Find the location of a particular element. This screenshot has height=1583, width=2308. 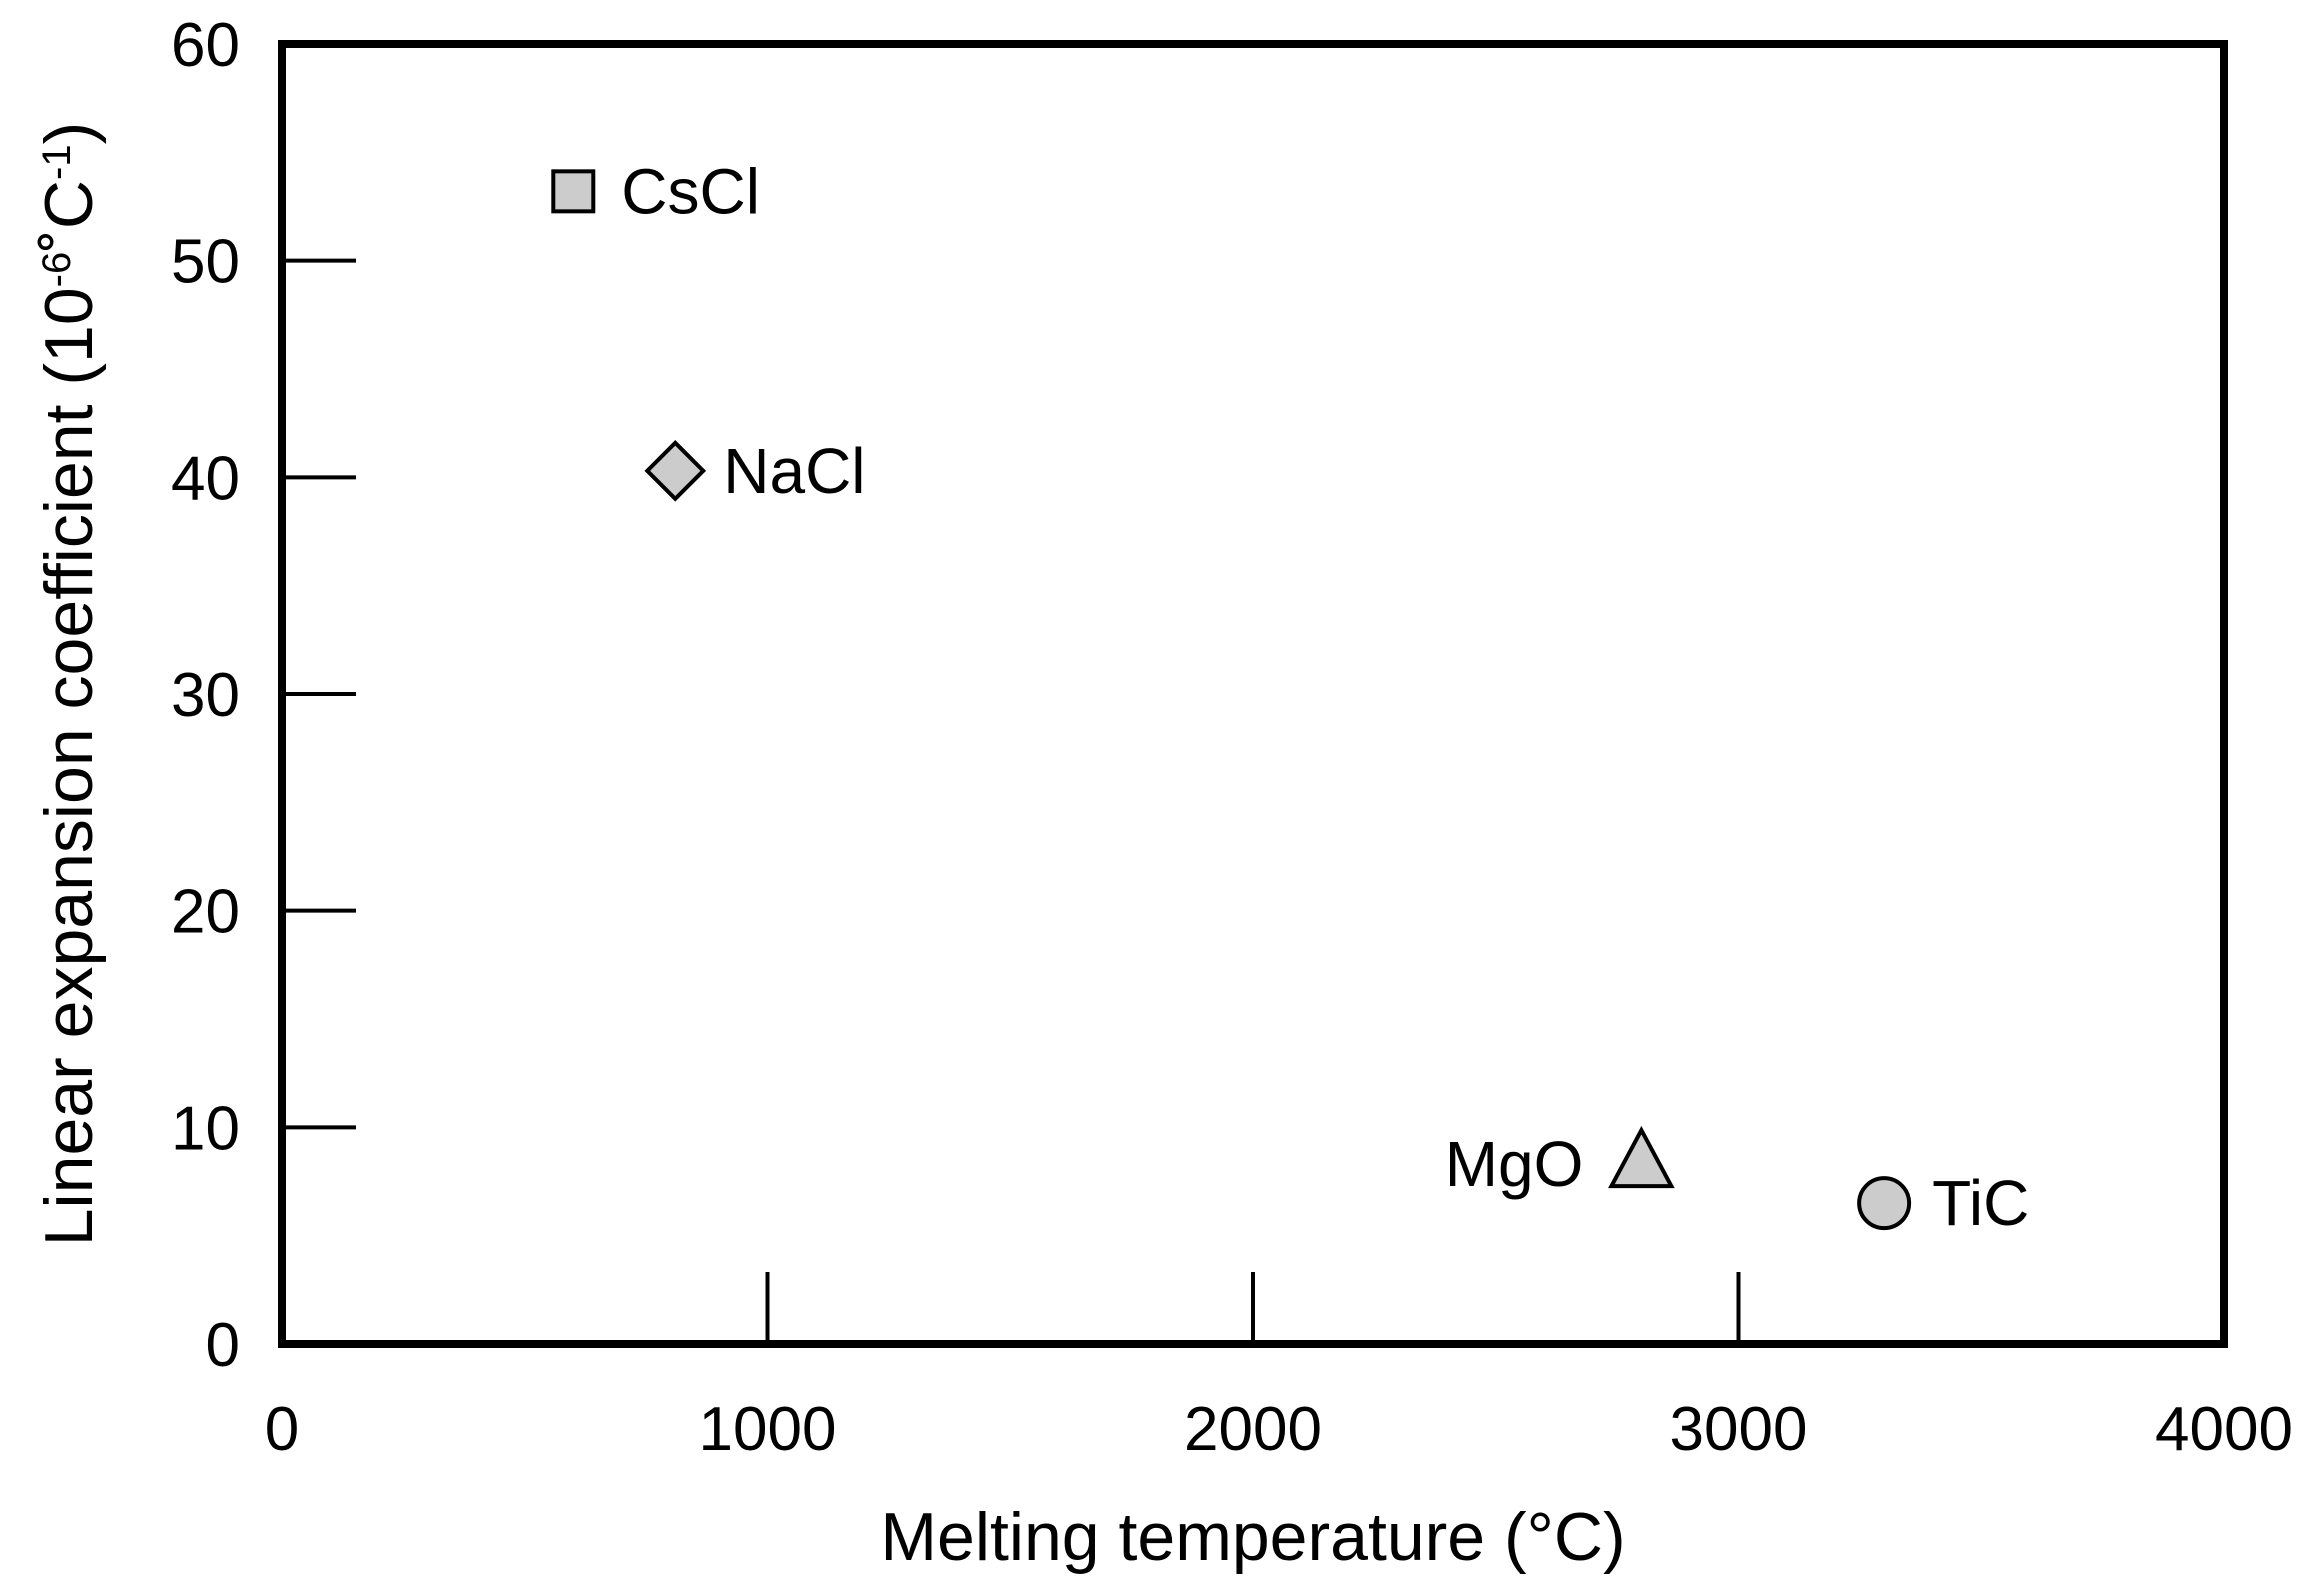

y-axis-label-exponent-2: -1 is located at coordinates (57, 162).